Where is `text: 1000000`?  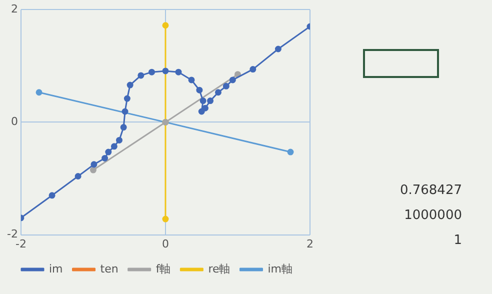 text: 1000000 is located at coordinates (432, 216).